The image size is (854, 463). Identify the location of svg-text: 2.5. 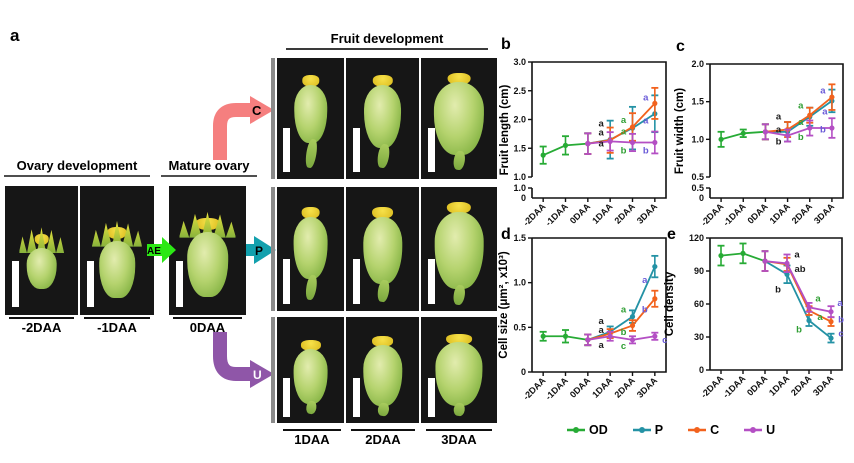
(519, 91).